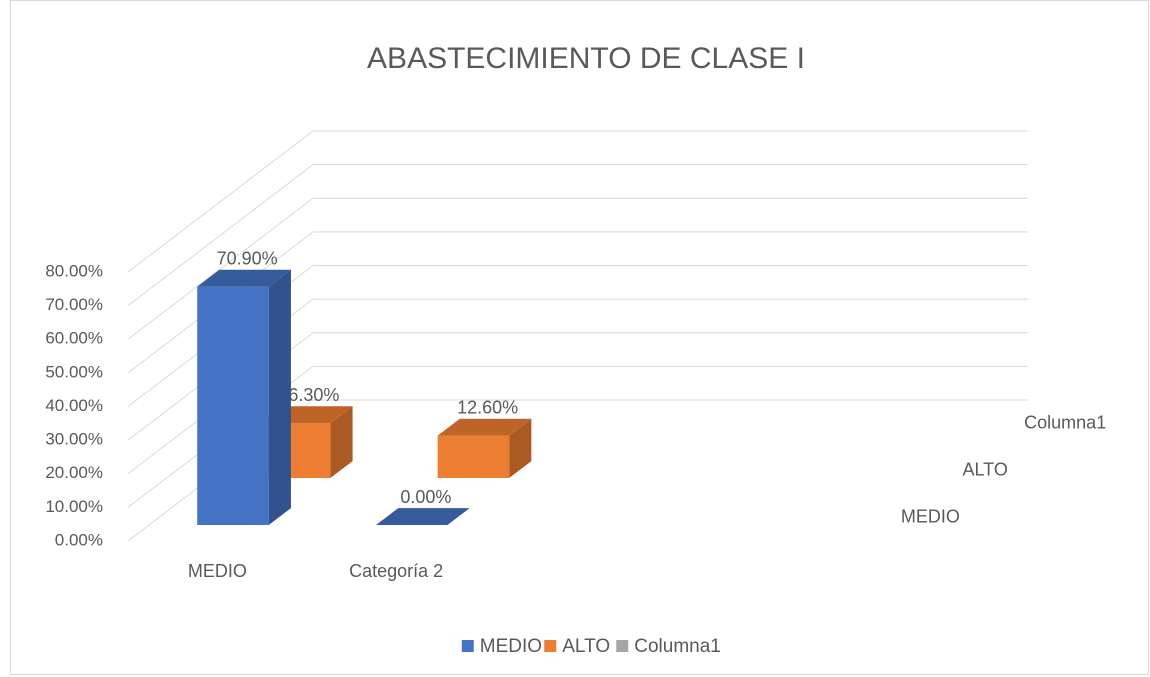  I want to click on y-tick-label: 0.00%, so click(79, 539).